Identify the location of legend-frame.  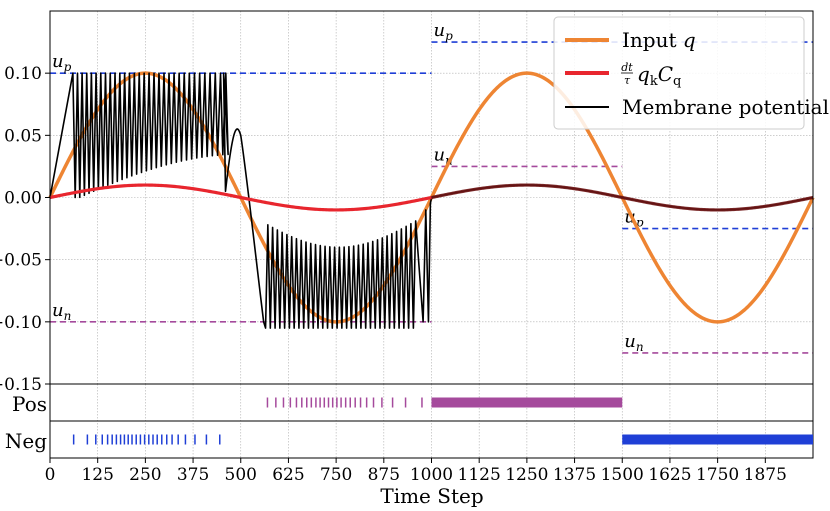
(679, 73).